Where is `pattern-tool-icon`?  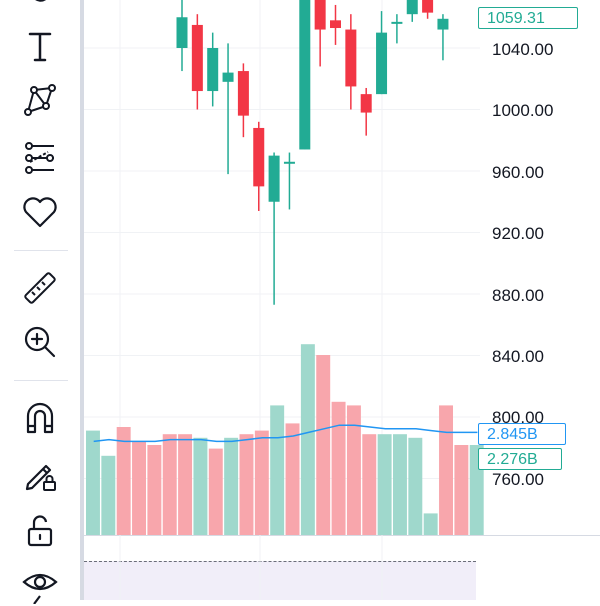
pattern-tool-icon is located at coordinates (40, 100).